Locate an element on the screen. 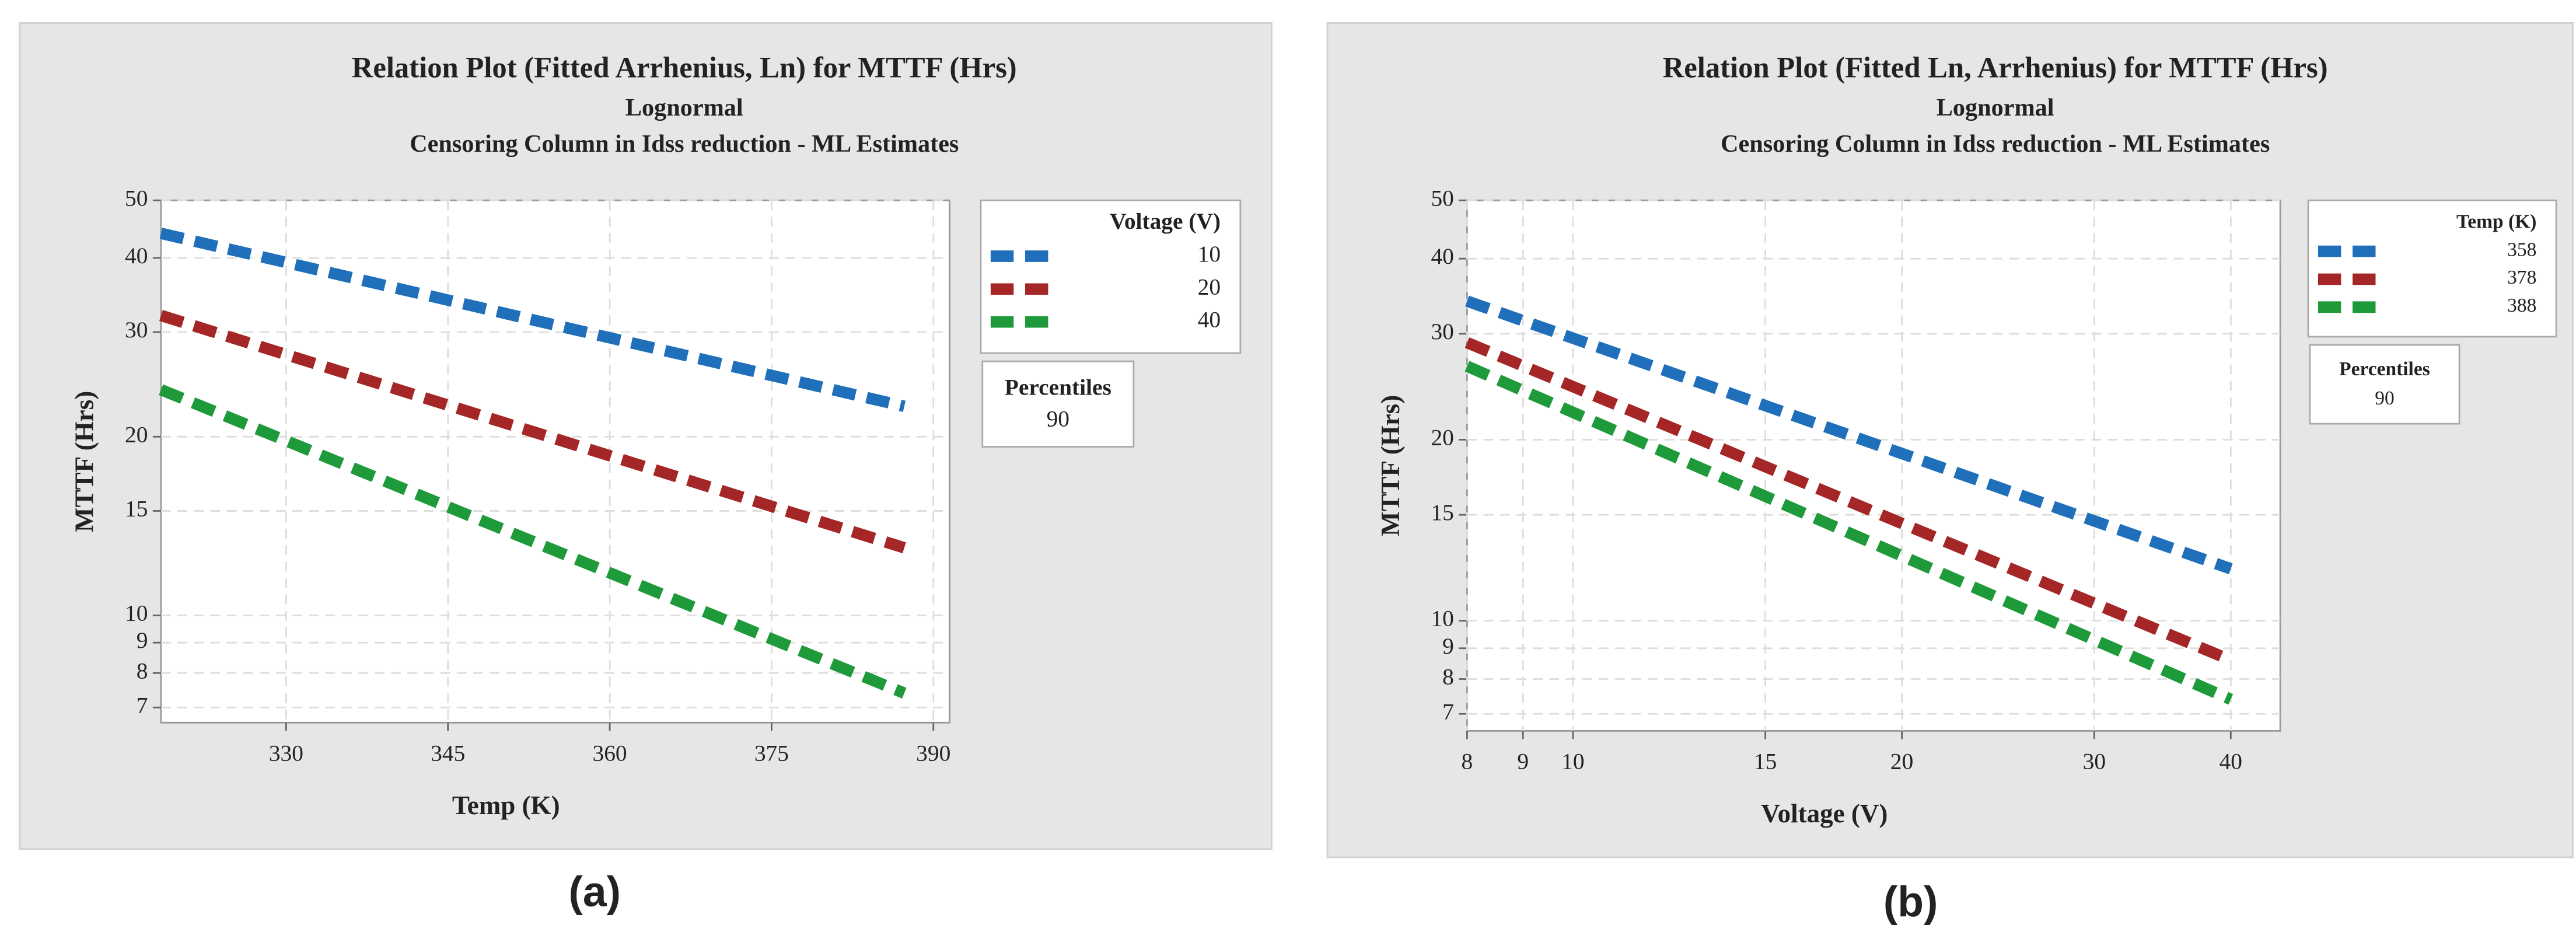 The width and height of the screenshot is (2576, 946). x-tick-label: 15 is located at coordinates (1765, 761).